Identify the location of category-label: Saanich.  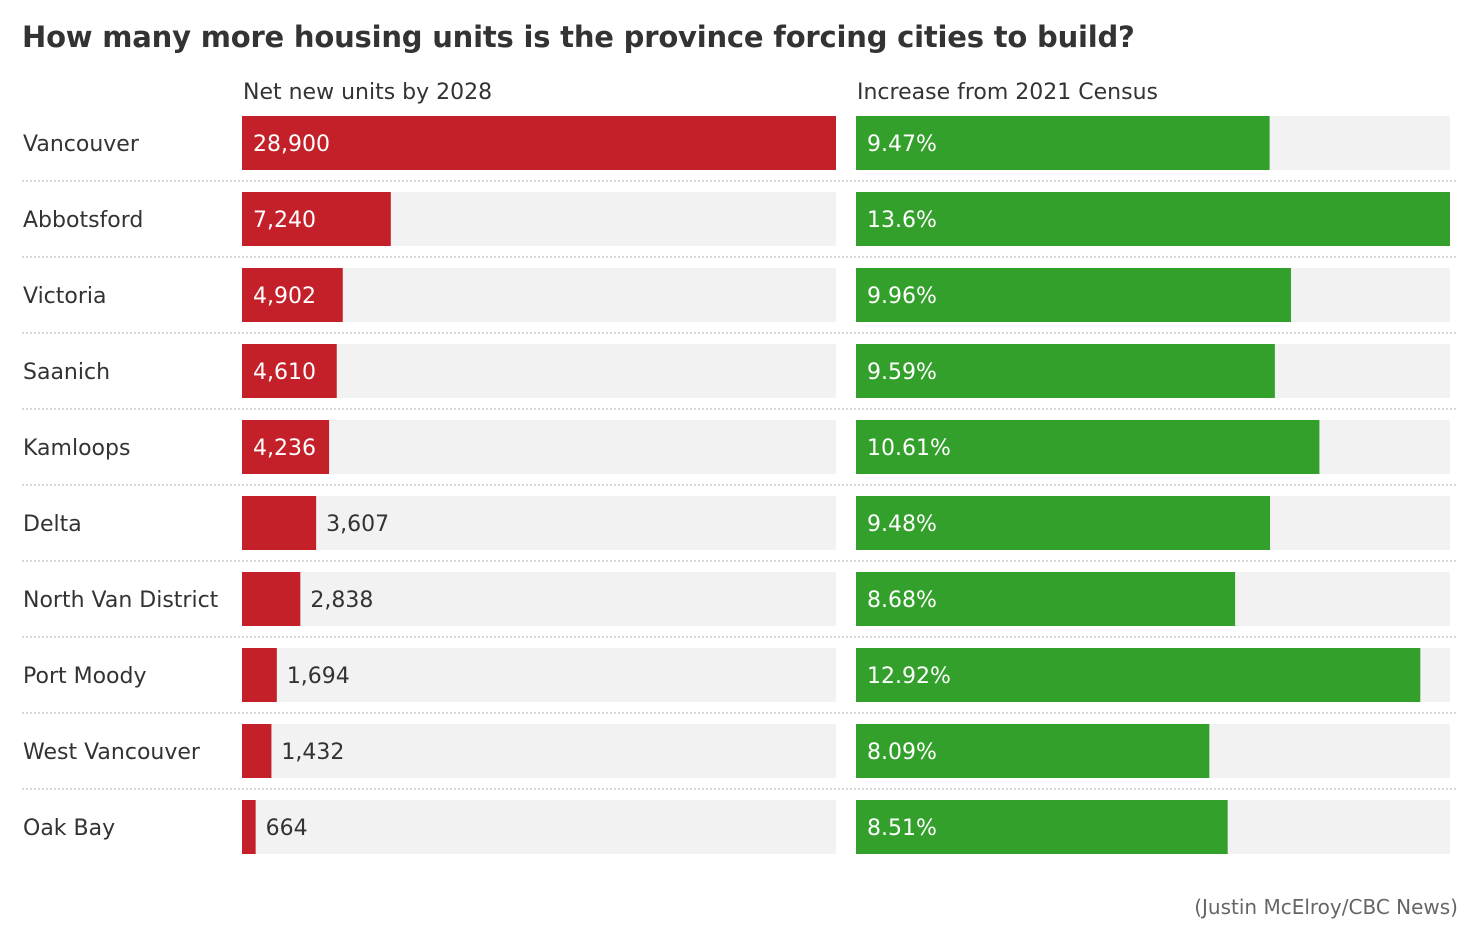
(66, 372).